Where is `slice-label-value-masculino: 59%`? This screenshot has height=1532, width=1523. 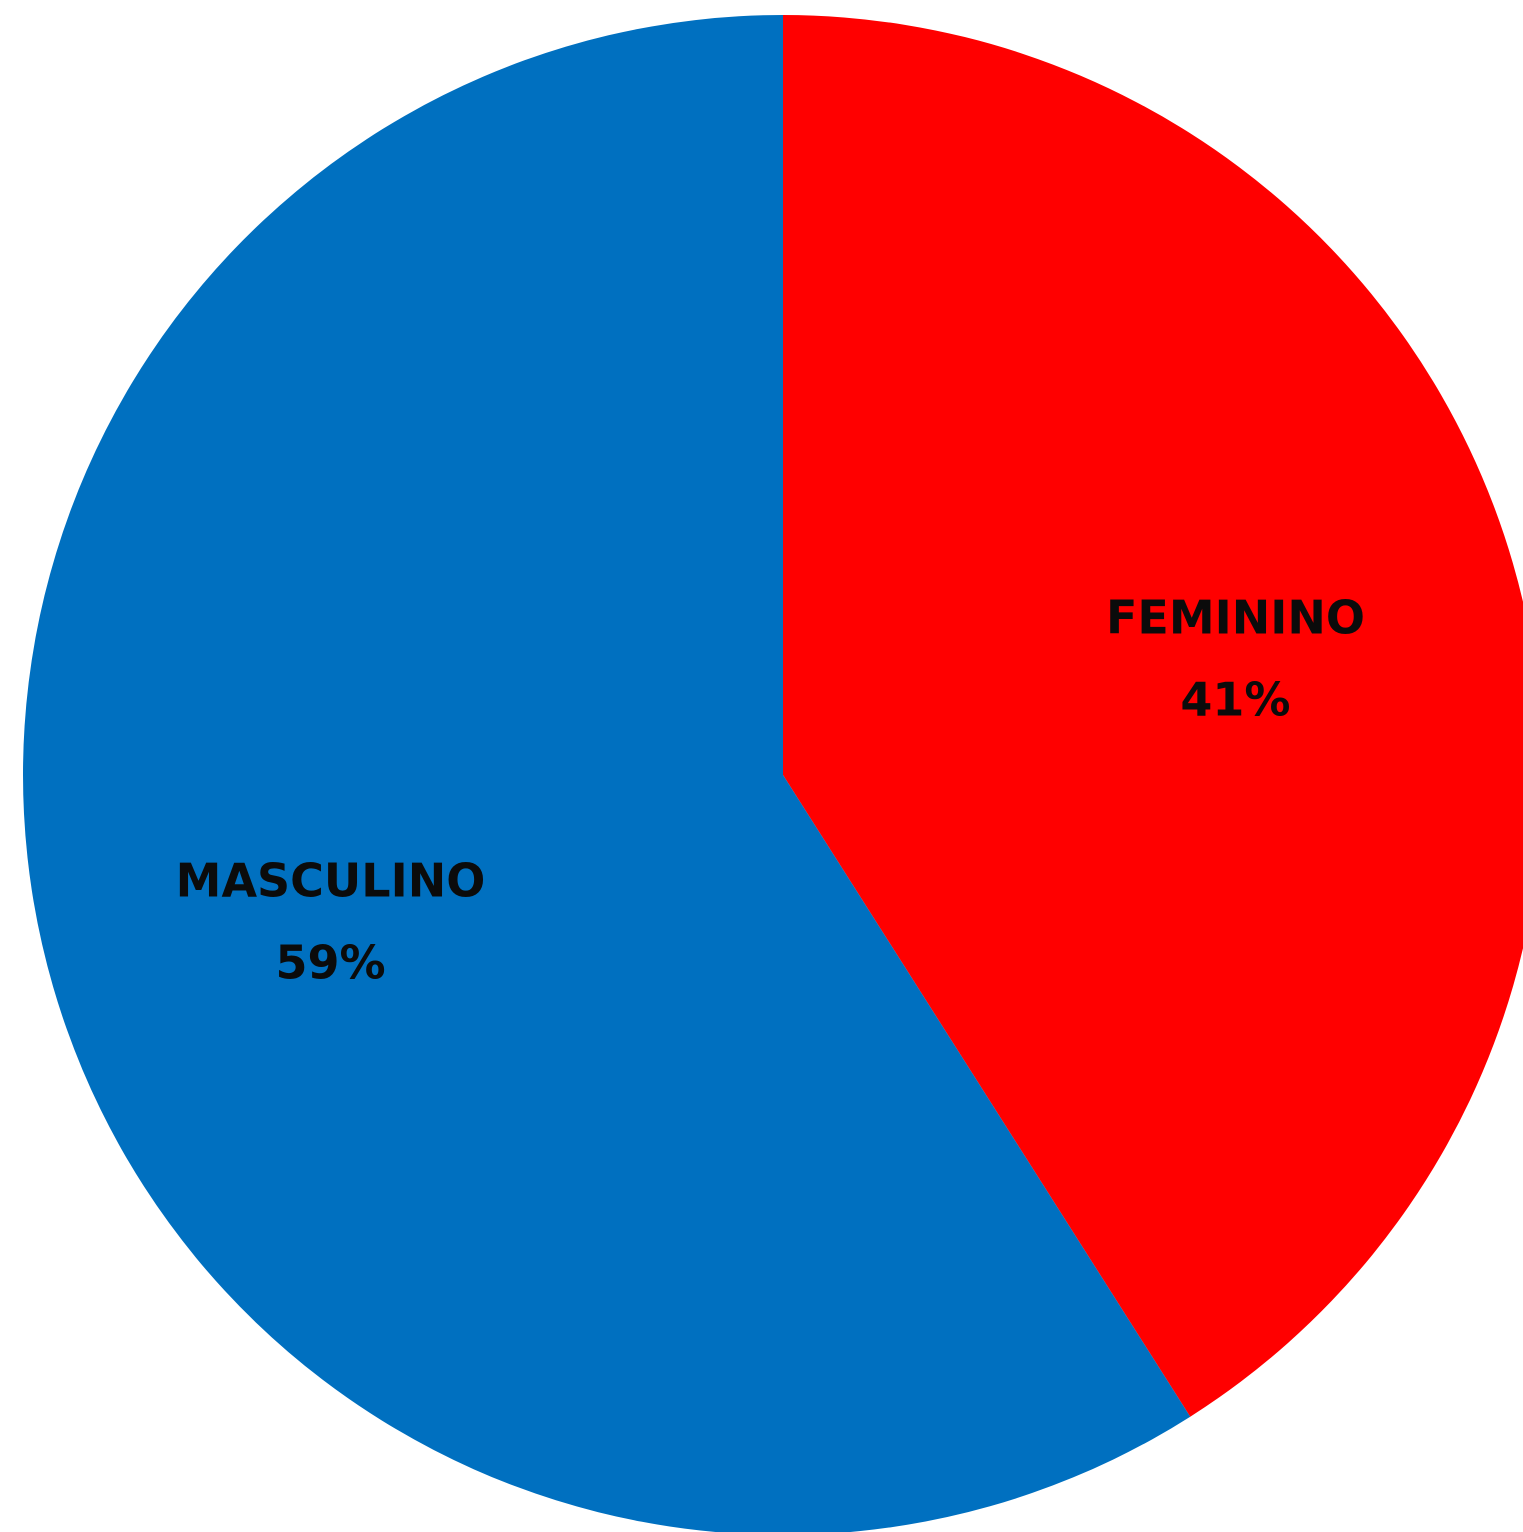 slice-label-value-masculino: 59% is located at coordinates (330, 962).